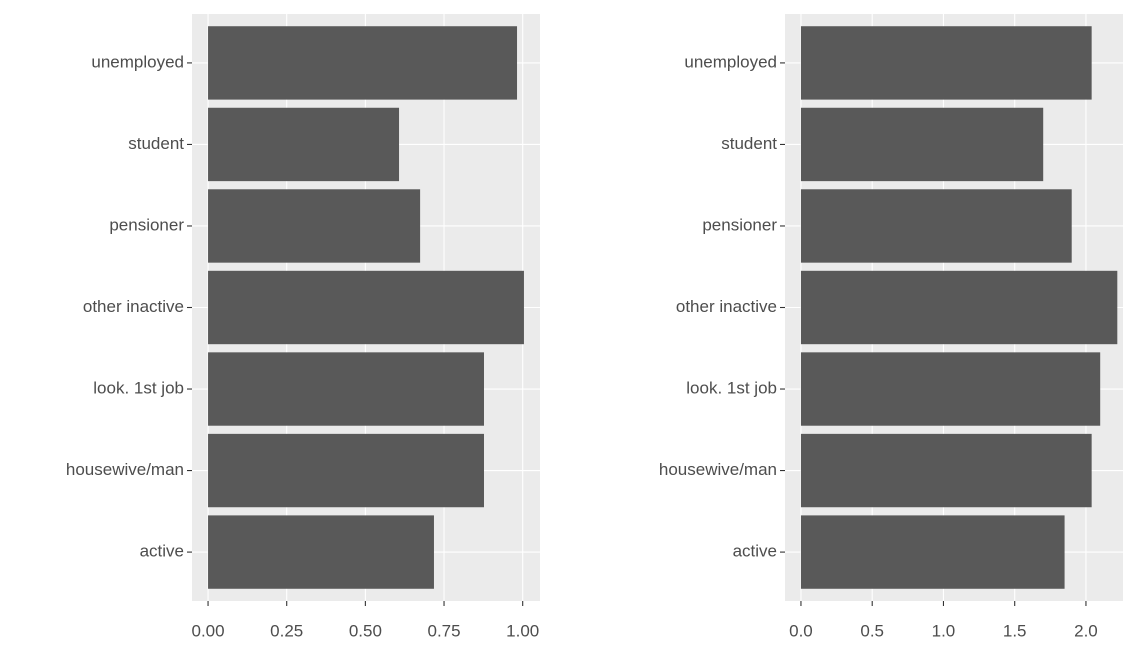 Image resolution: width=1123 pixels, height=646 pixels. I want to click on x-tick-label: 1.00, so click(522, 630).